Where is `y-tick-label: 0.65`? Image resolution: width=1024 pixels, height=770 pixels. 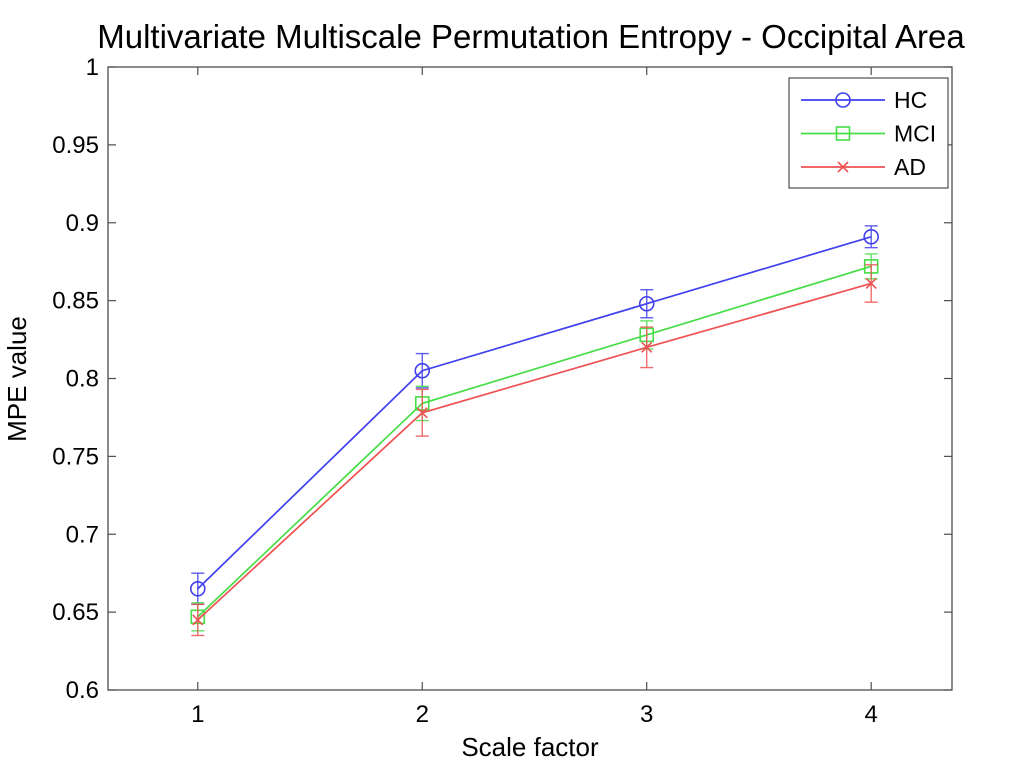 y-tick-label: 0.65 is located at coordinates (75, 612).